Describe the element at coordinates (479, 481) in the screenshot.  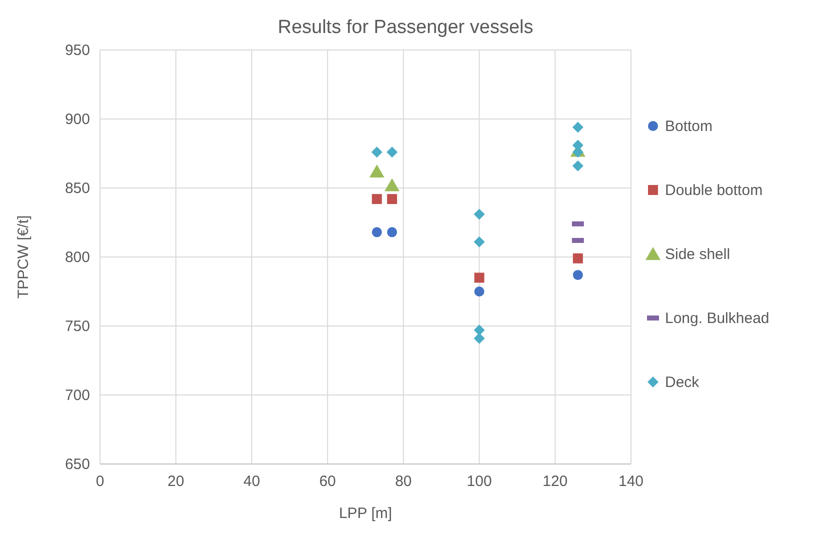
I see `x-tick-label: 100` at that location.